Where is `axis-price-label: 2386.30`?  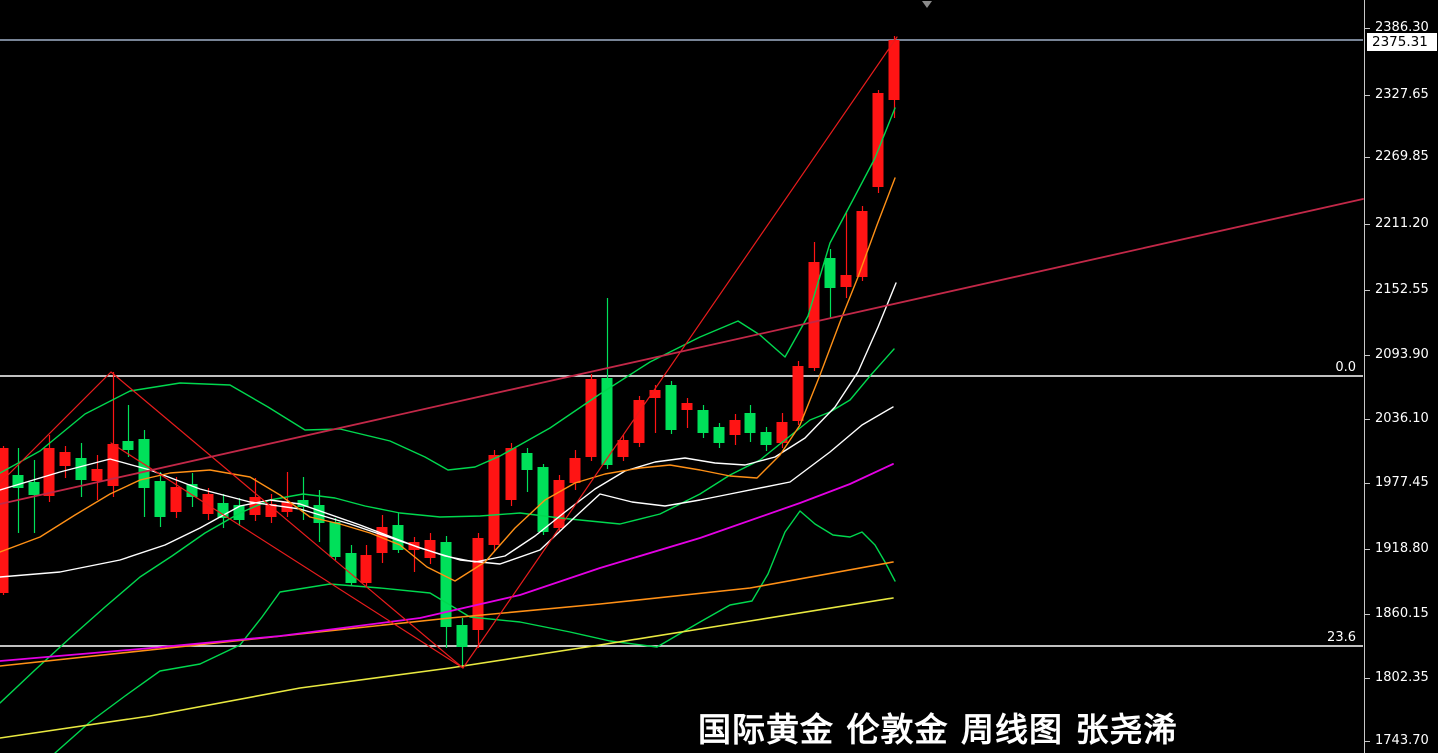
axis-price-label: 2386.30 is located at coordinates (1402, 27).